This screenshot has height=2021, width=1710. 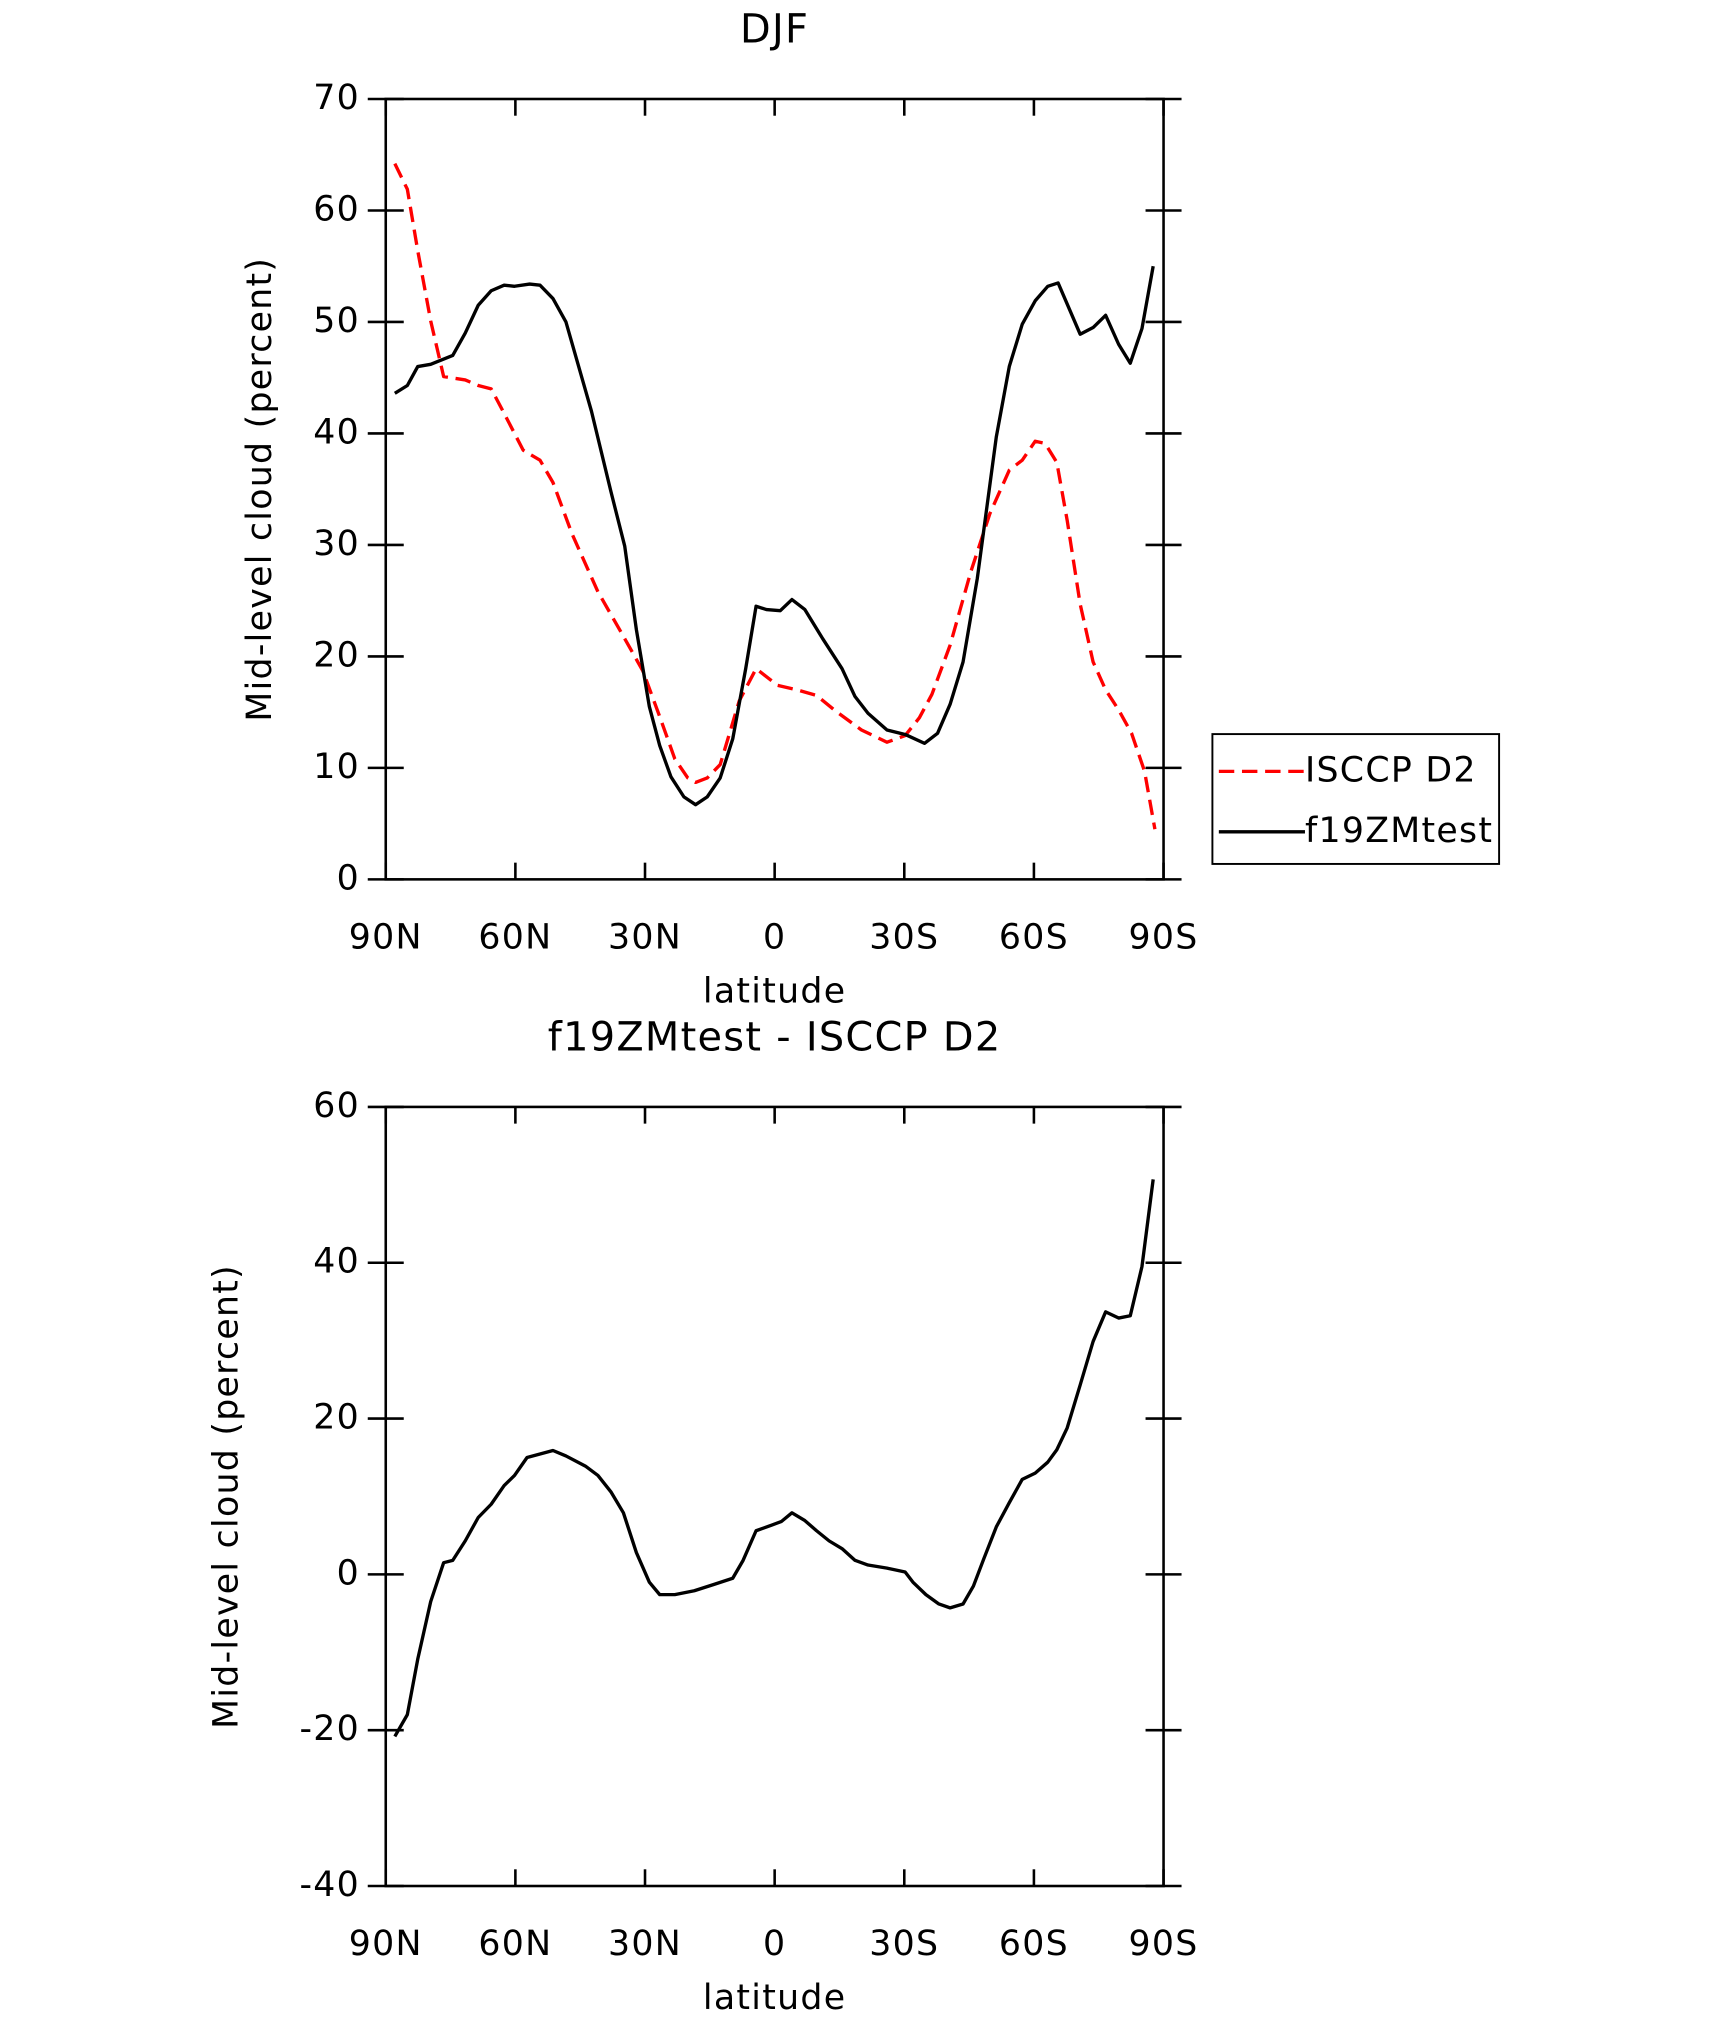 I want to click on legend-label: ISCCP D2, so click(x=1391, y=770).